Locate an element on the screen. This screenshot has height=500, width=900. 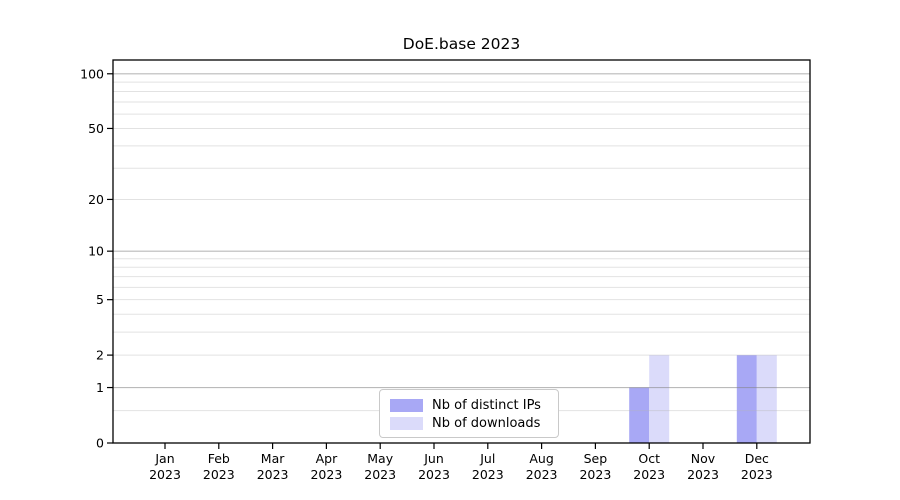
y-tick-label: 50 is located at coordinates (96, 128).